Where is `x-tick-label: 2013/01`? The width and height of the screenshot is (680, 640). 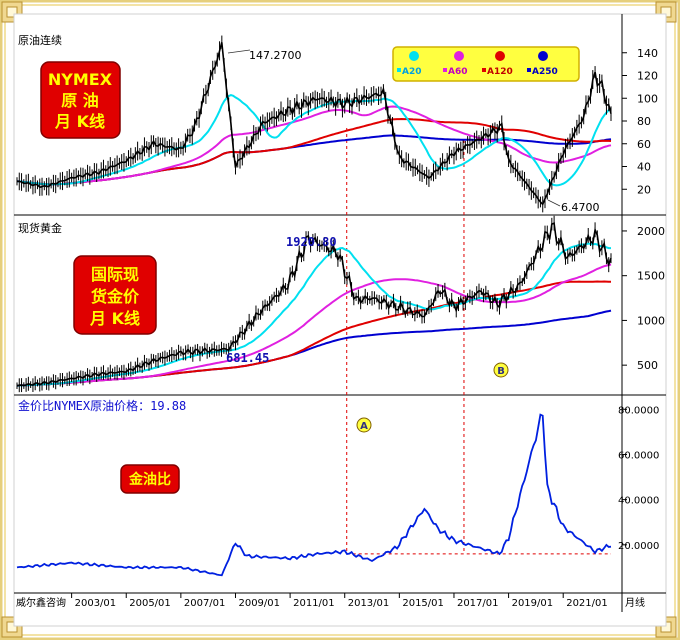
x-tick-label: 2013/01 is located at coordinates (369, 603).